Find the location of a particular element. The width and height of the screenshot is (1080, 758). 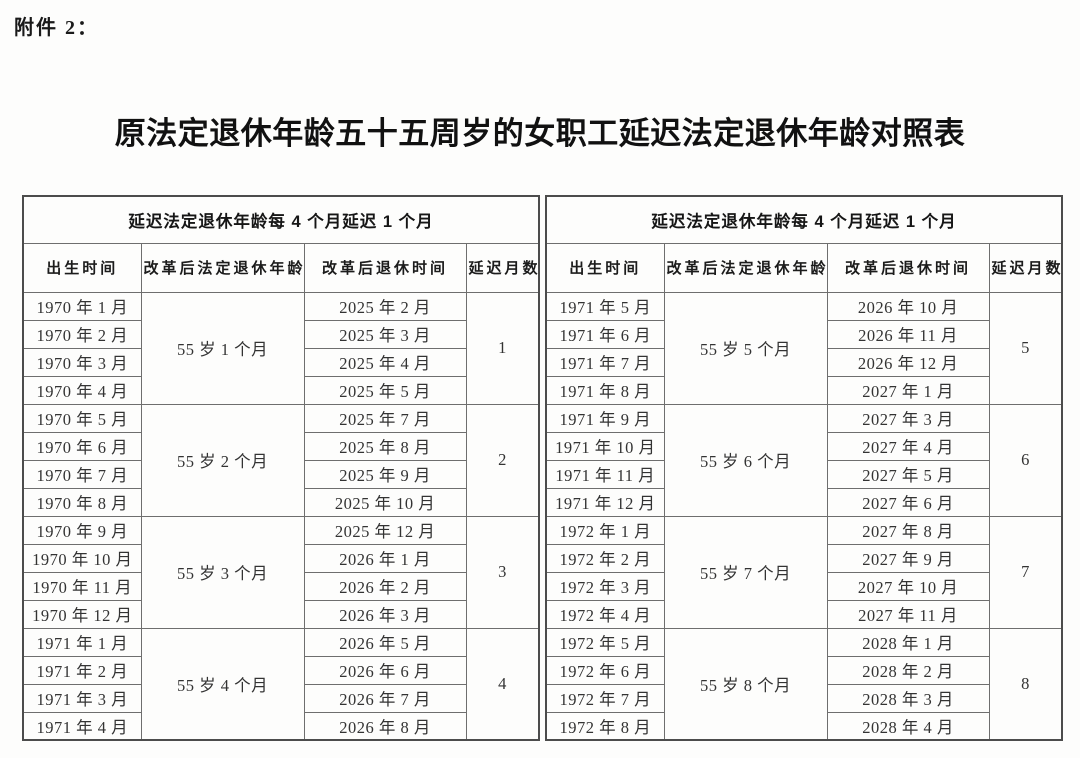

retirement-age-cell: 55 岁 2 个月 is located at coordinates (222, 460).